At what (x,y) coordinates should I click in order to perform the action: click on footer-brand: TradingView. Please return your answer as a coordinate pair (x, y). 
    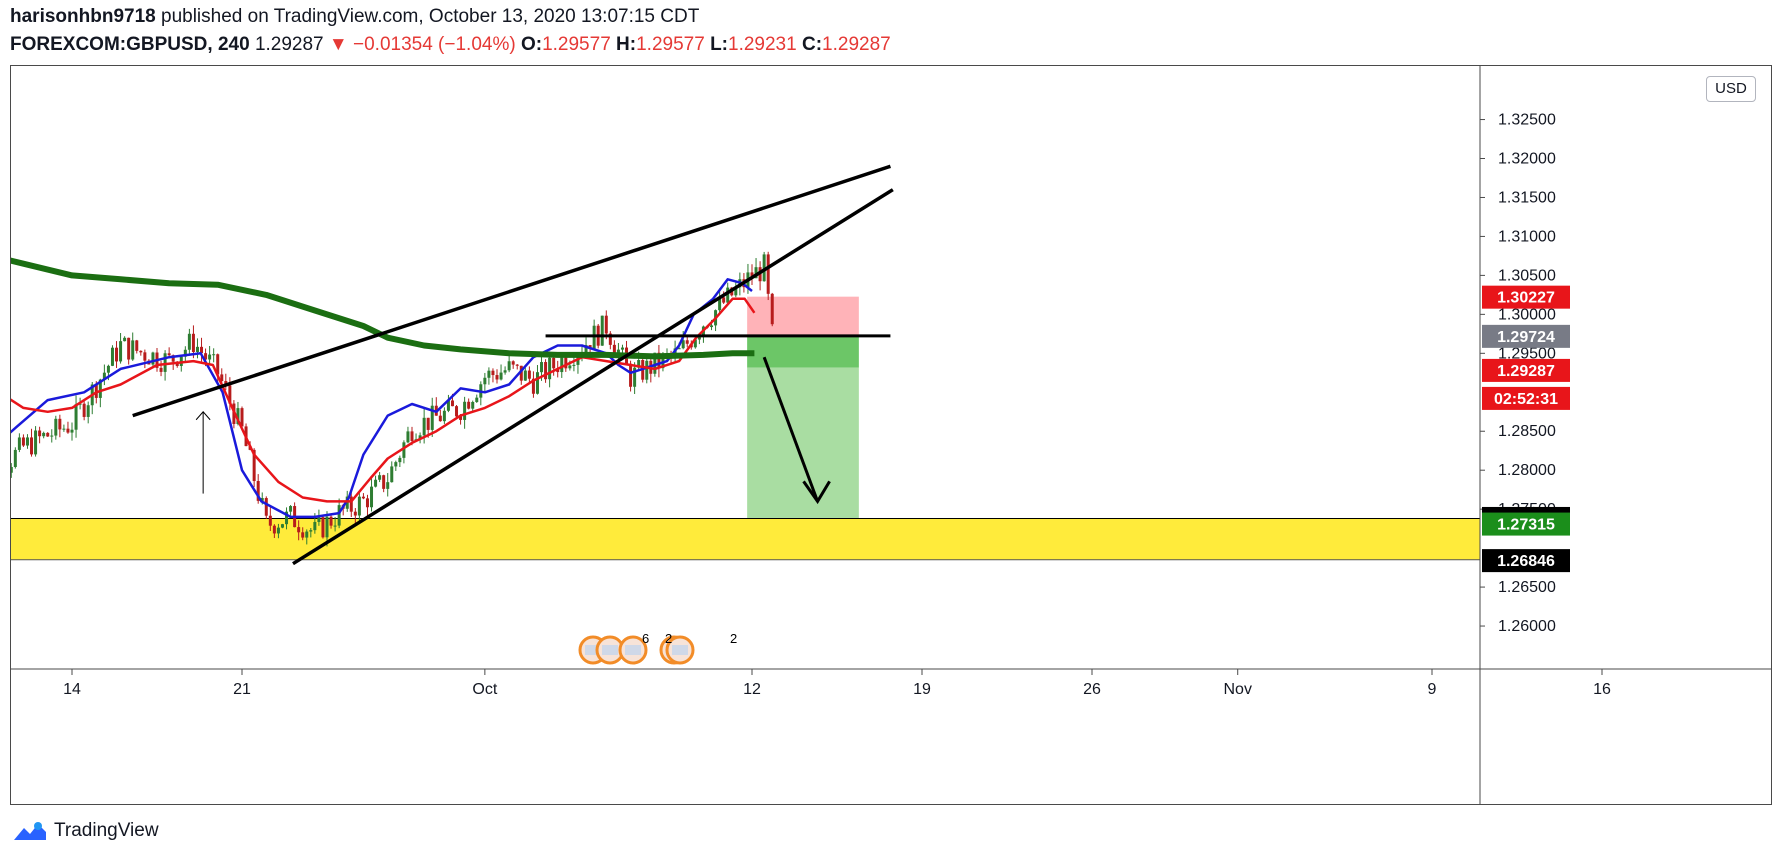
    Looking at the image, I should click on (85, 831).